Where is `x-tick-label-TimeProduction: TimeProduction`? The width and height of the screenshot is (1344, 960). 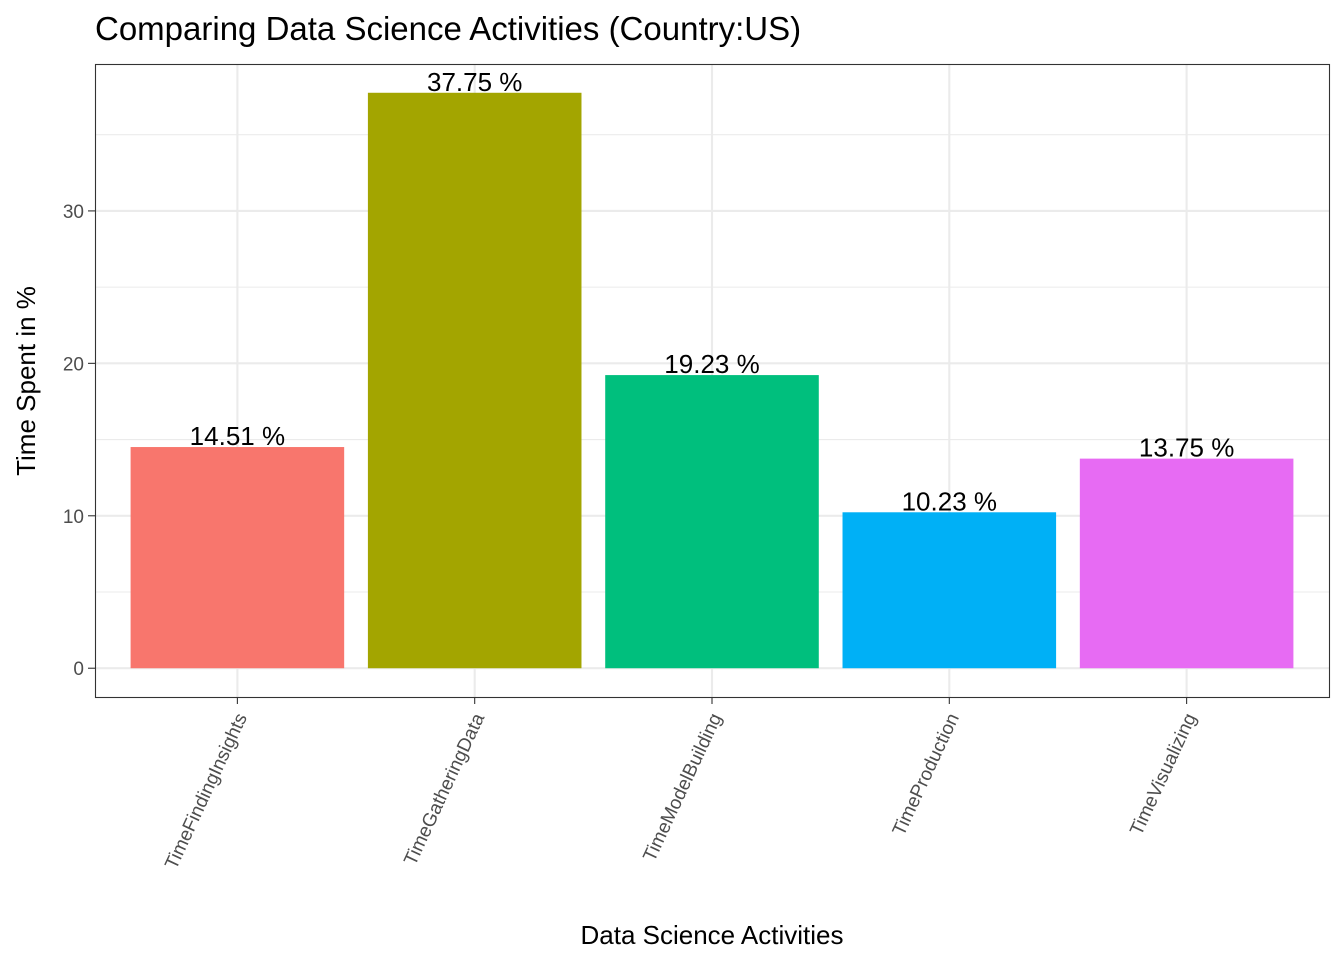
x-tick-label-TimeProduction: TimeProduction is located at coordinates (926, 774).